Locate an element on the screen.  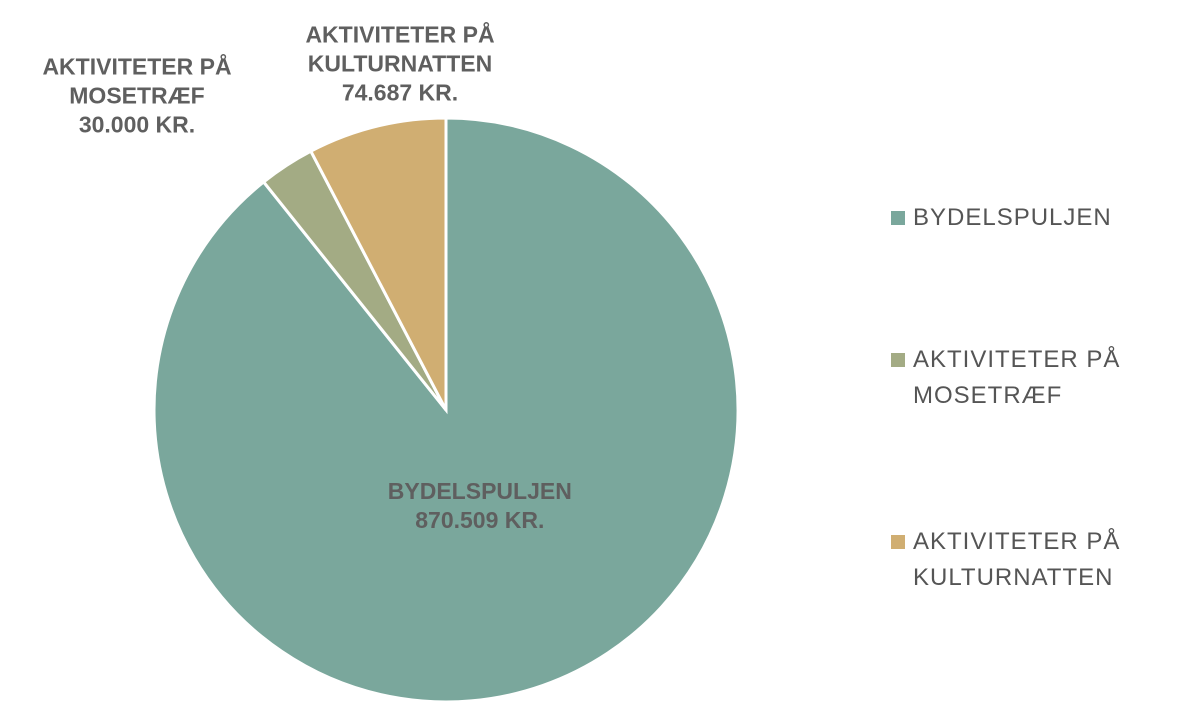
data-label-value: 30.000 KR. is located at coordinates (137, 124).